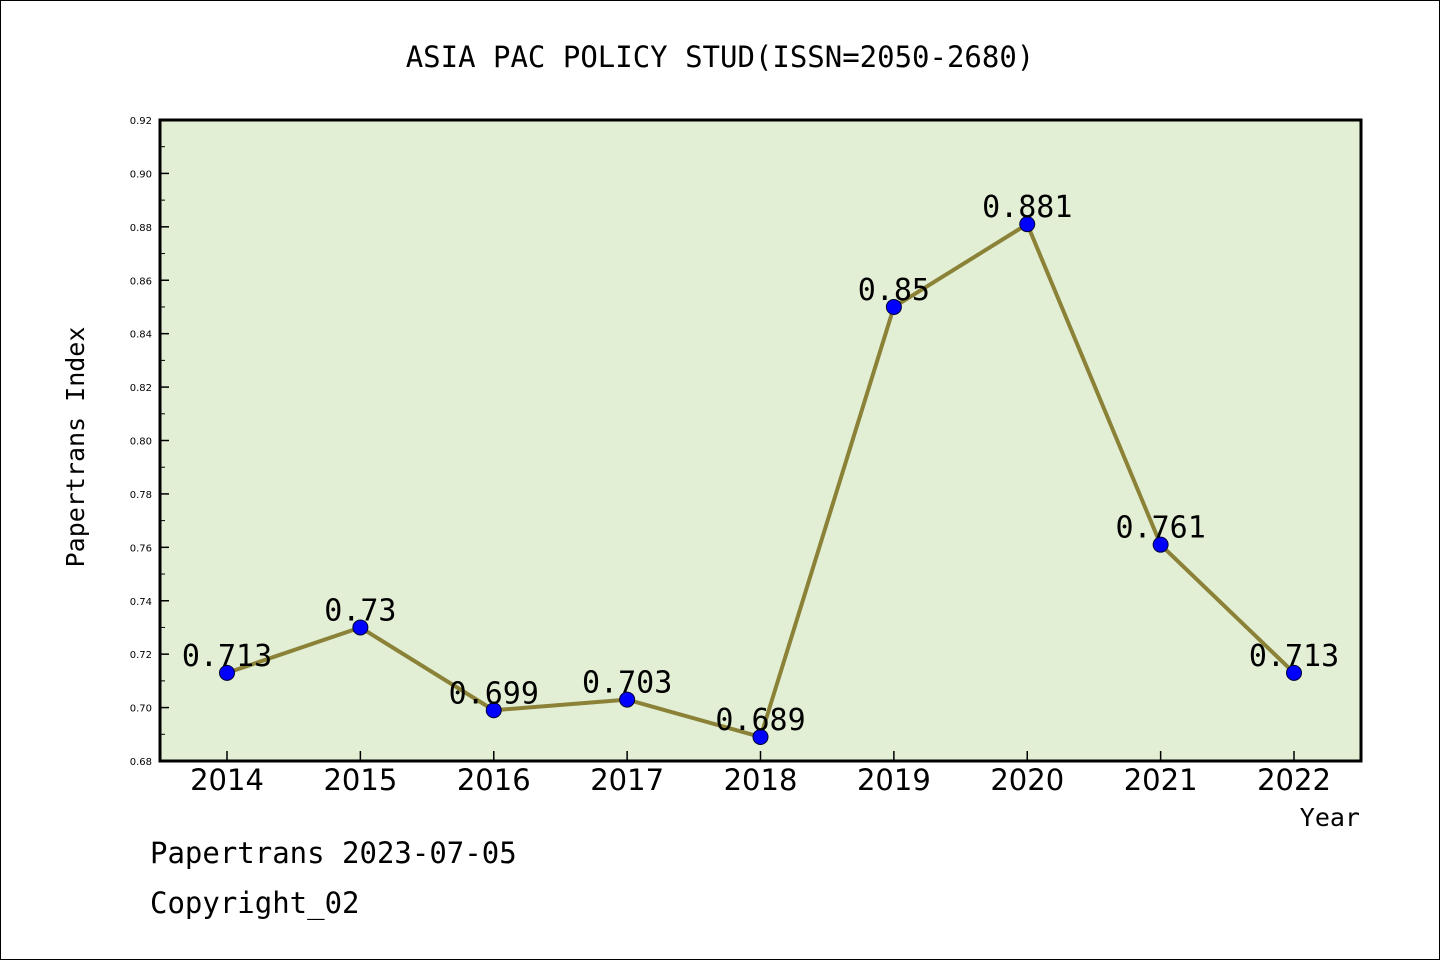 This screenshot has height=960, width=1440. What do you see at coordinates (494, 780) in the screenshot?
I see `x-tick-label: 2016` at bounding box center [494, 780].